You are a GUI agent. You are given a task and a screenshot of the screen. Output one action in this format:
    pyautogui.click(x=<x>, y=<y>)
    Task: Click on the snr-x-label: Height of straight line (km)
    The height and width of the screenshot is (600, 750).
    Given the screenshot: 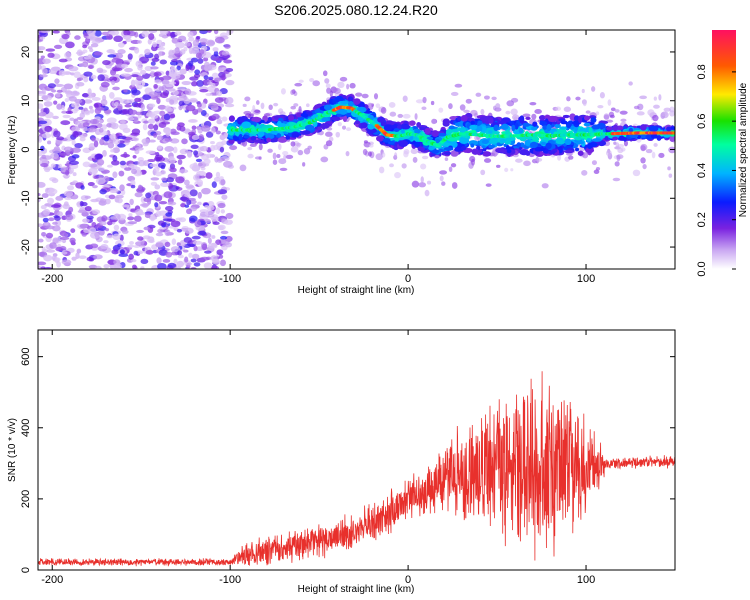 What is the action you would take?
    pyautogui.click(x=356, y=589)
    